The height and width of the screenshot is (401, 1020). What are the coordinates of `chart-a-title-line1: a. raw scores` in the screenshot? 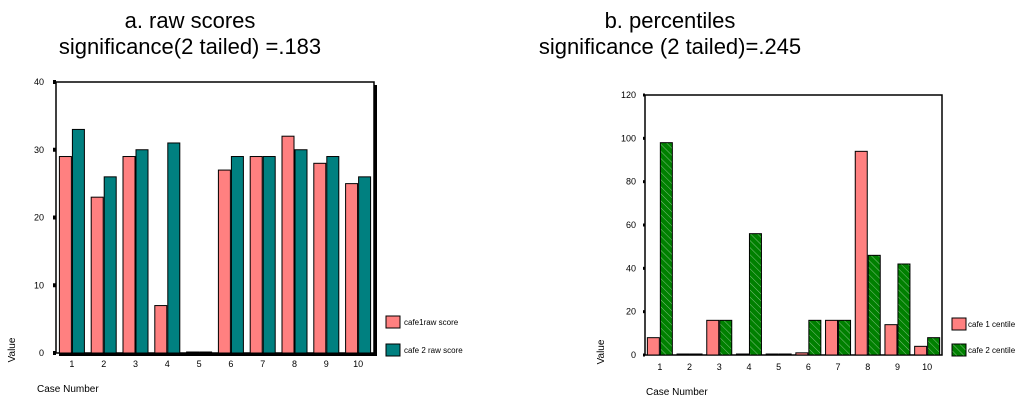 It's located at (190, 20).